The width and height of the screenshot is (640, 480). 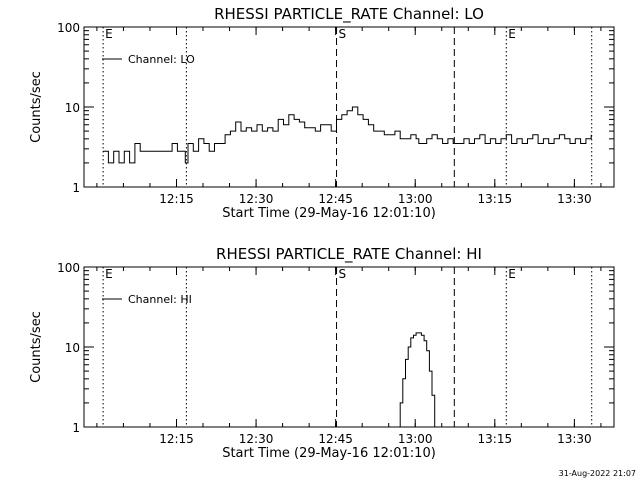 I want to click on legend-entry: Channel: LO, so click(x=161, y=59).